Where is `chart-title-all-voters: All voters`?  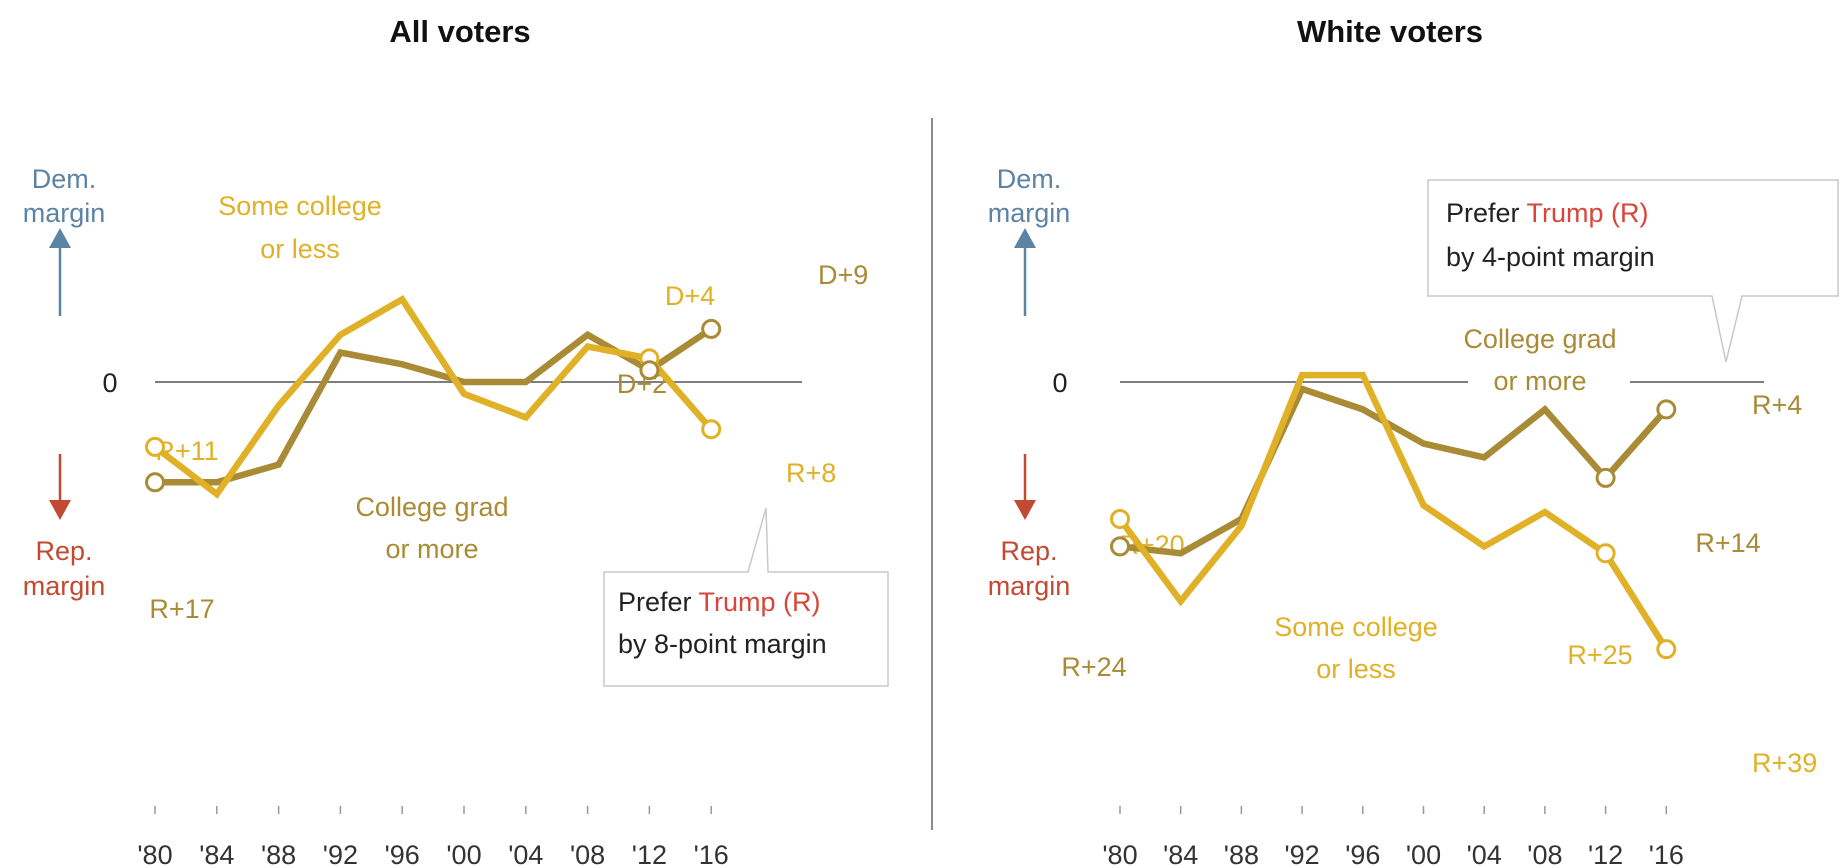
chart-title-all-voters: All voters is located at coordinates (459, 31).